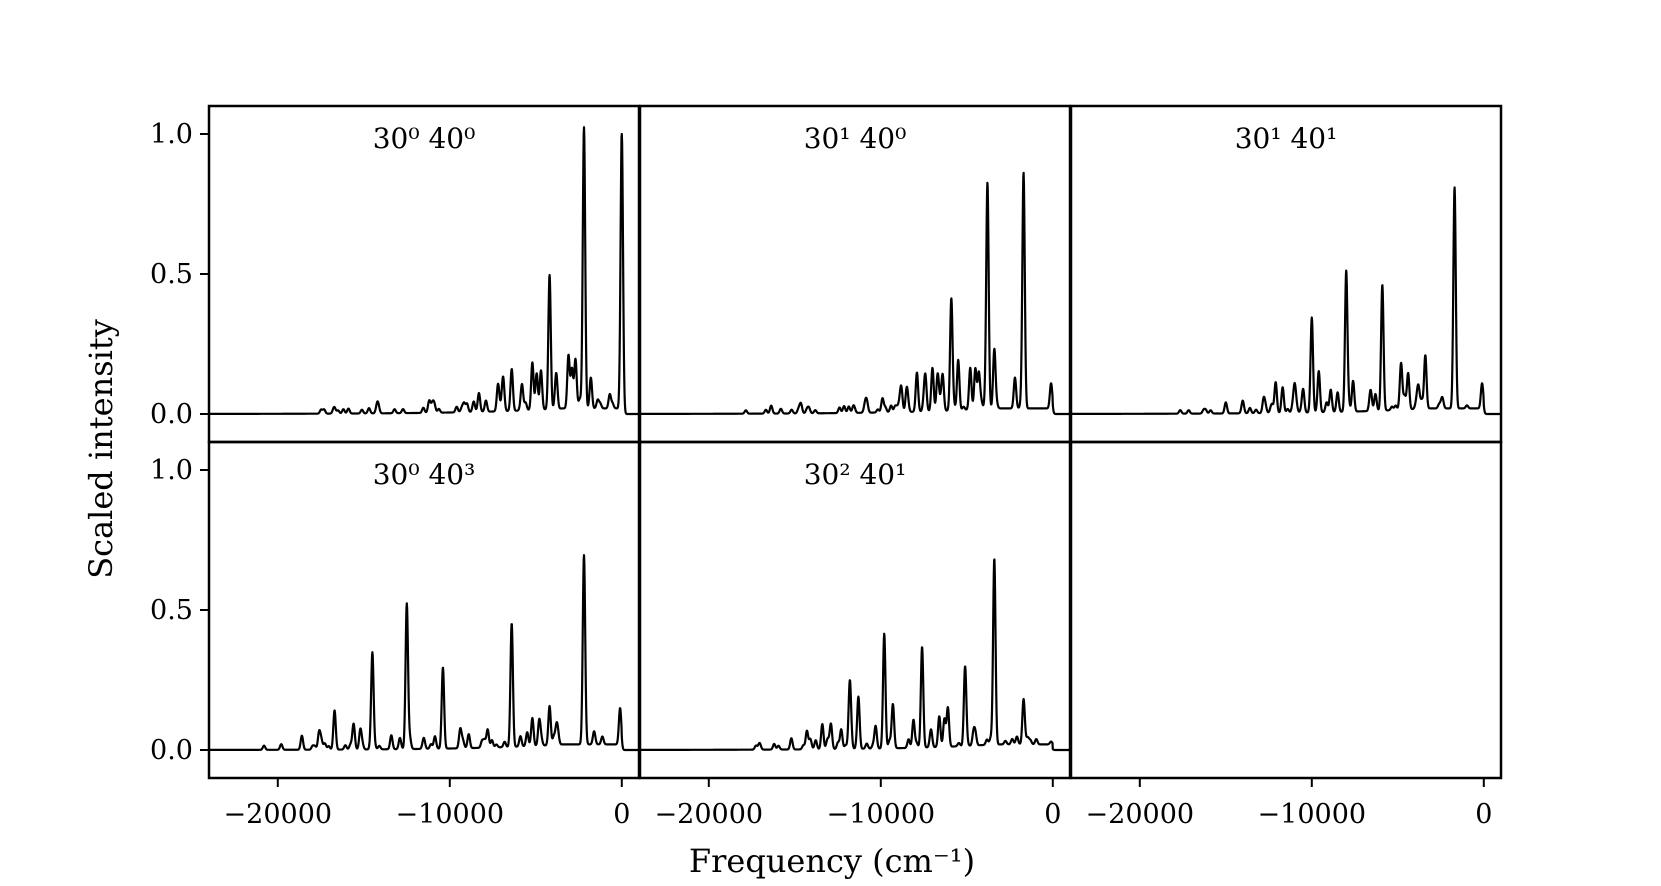  I want to click on x-axis-label: Frequency (cm⁻¹), so click(832, 861).